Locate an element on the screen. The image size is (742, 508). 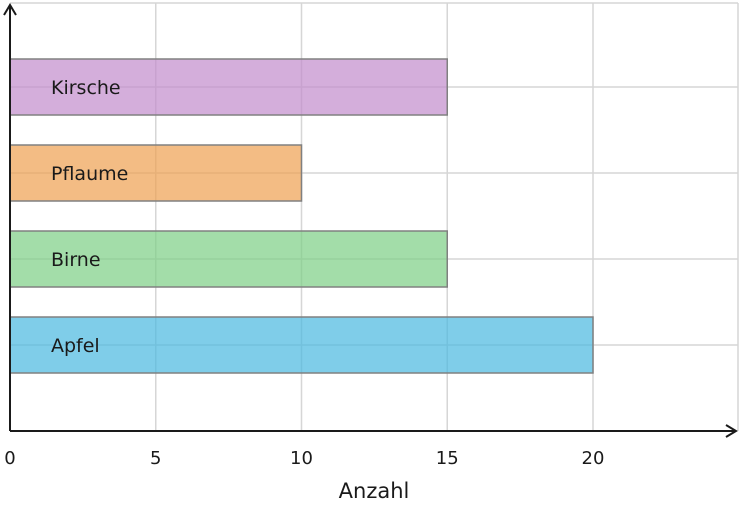
x-tick-label: 20 is located at coordinates (593, 458).